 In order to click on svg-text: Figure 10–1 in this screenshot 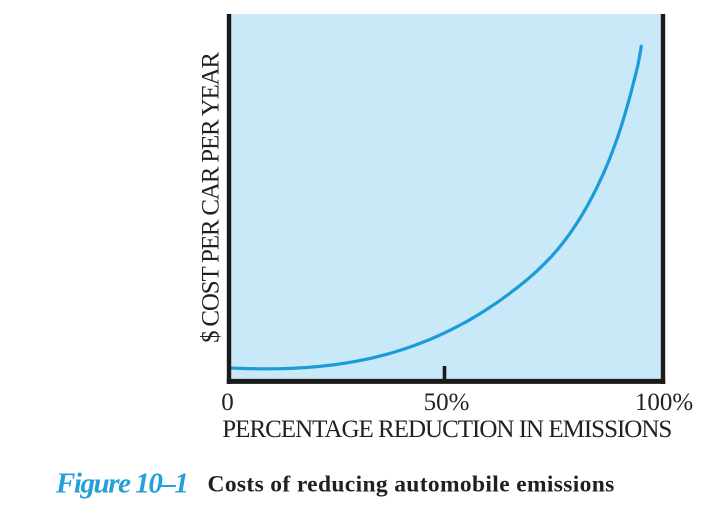, I will do `click(121, 484)`.